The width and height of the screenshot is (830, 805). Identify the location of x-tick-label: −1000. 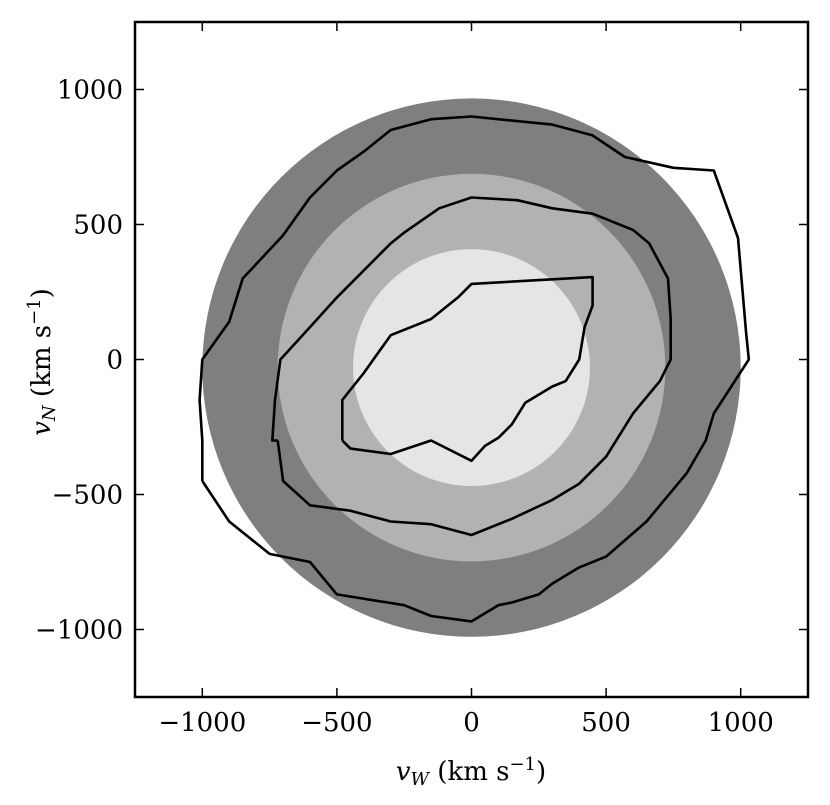
(202, 723).